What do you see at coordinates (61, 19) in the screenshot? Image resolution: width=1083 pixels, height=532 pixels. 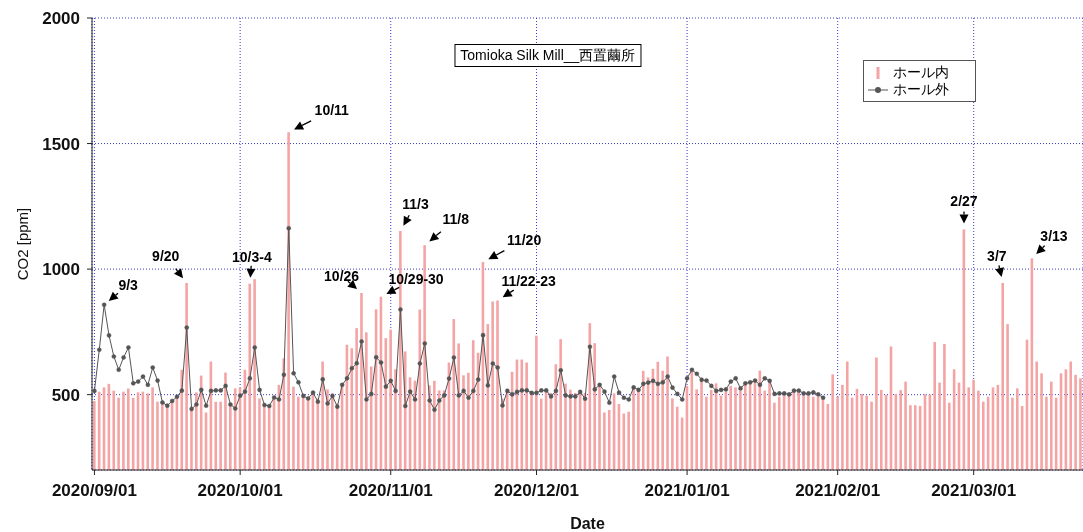 I see `y-tick-label: 2000` at bounding box center [61, 19].